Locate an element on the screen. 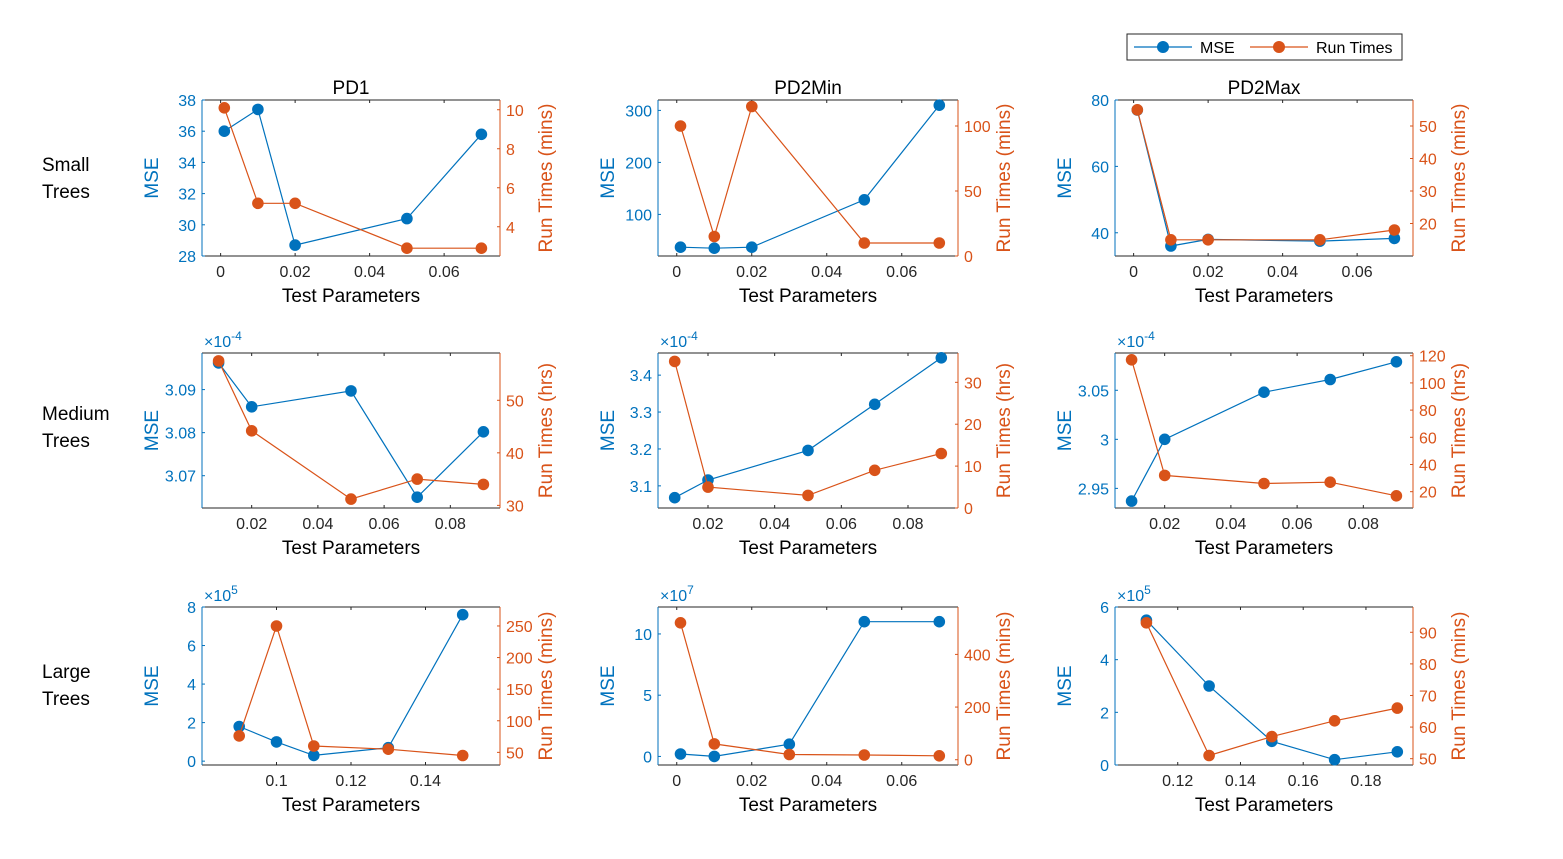 The height and width of the screenshot is (859, 1563). x-tick-label: 0.16 is located at coordinates (1303, 781).